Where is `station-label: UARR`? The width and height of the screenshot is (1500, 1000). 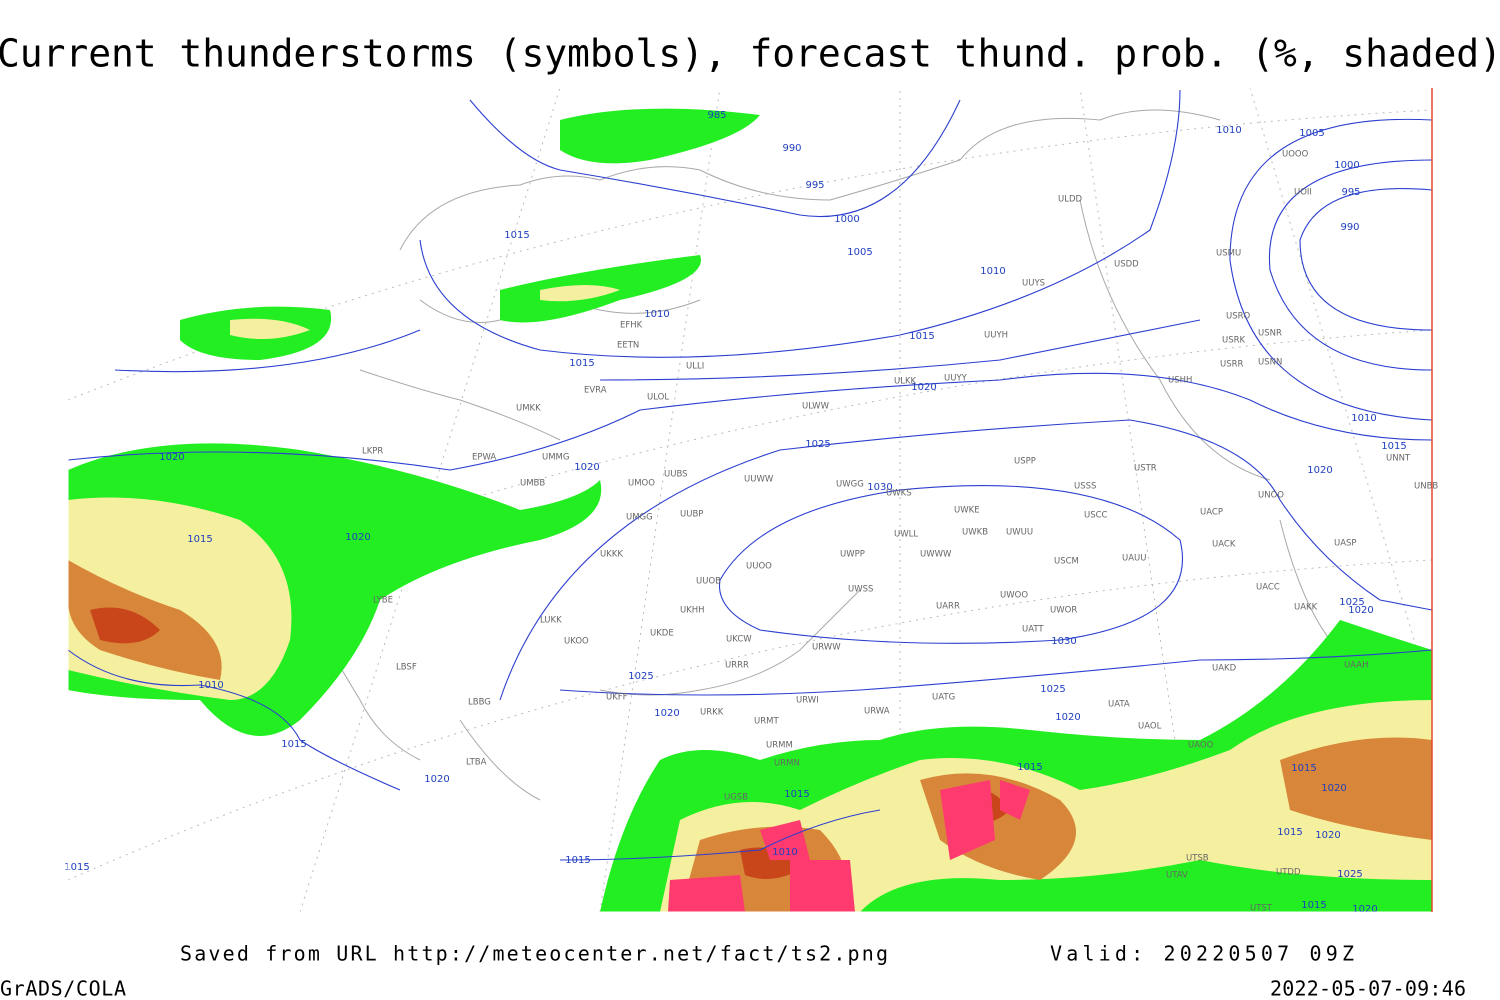 station-label: UARR is located at coordinates (948, 607).